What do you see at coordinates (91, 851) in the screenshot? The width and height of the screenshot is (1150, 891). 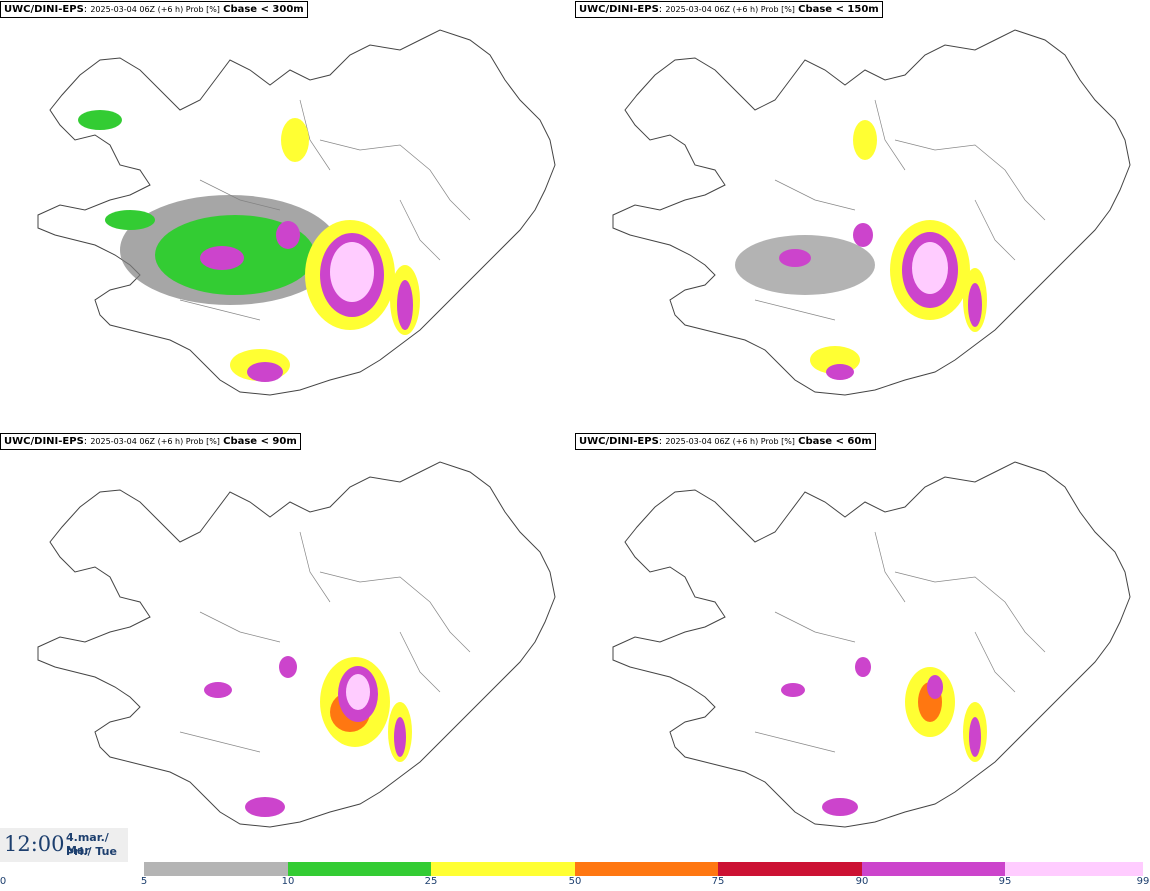 I see `valid-day: Þri./ Tue` at bounding box center [91, 851].